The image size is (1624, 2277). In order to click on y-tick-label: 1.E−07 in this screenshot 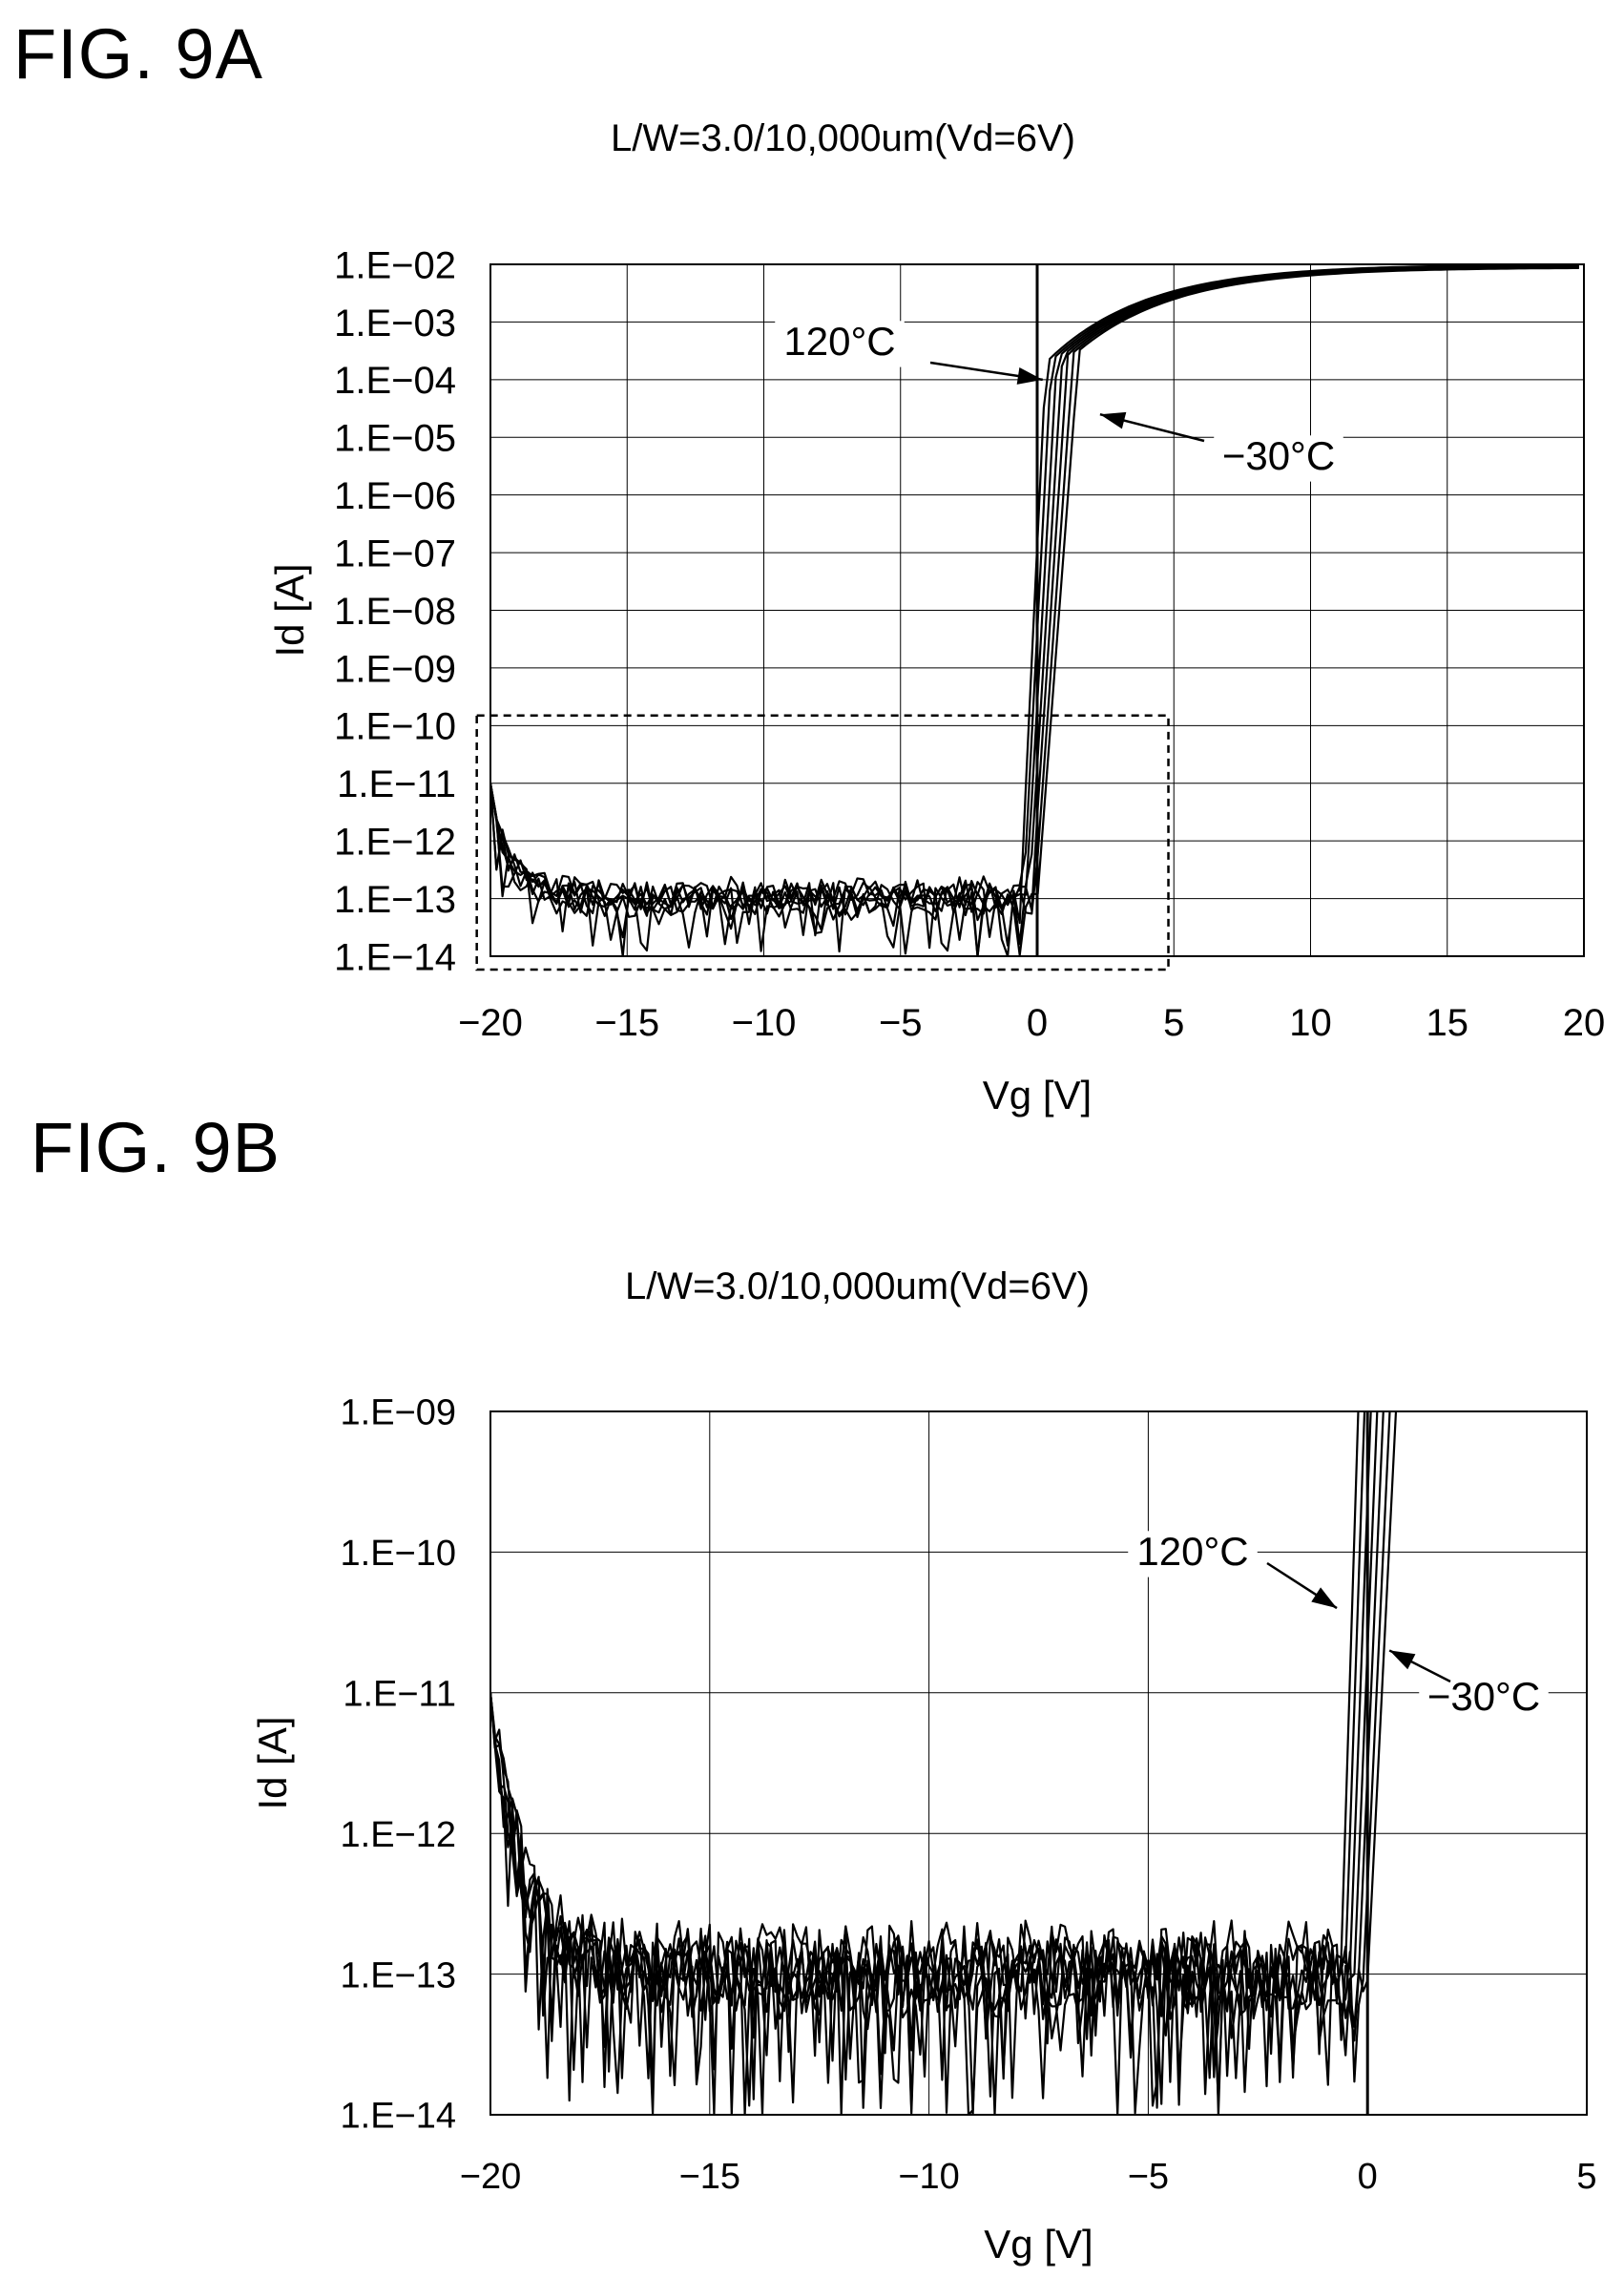, I will do `click(395, 553)`.